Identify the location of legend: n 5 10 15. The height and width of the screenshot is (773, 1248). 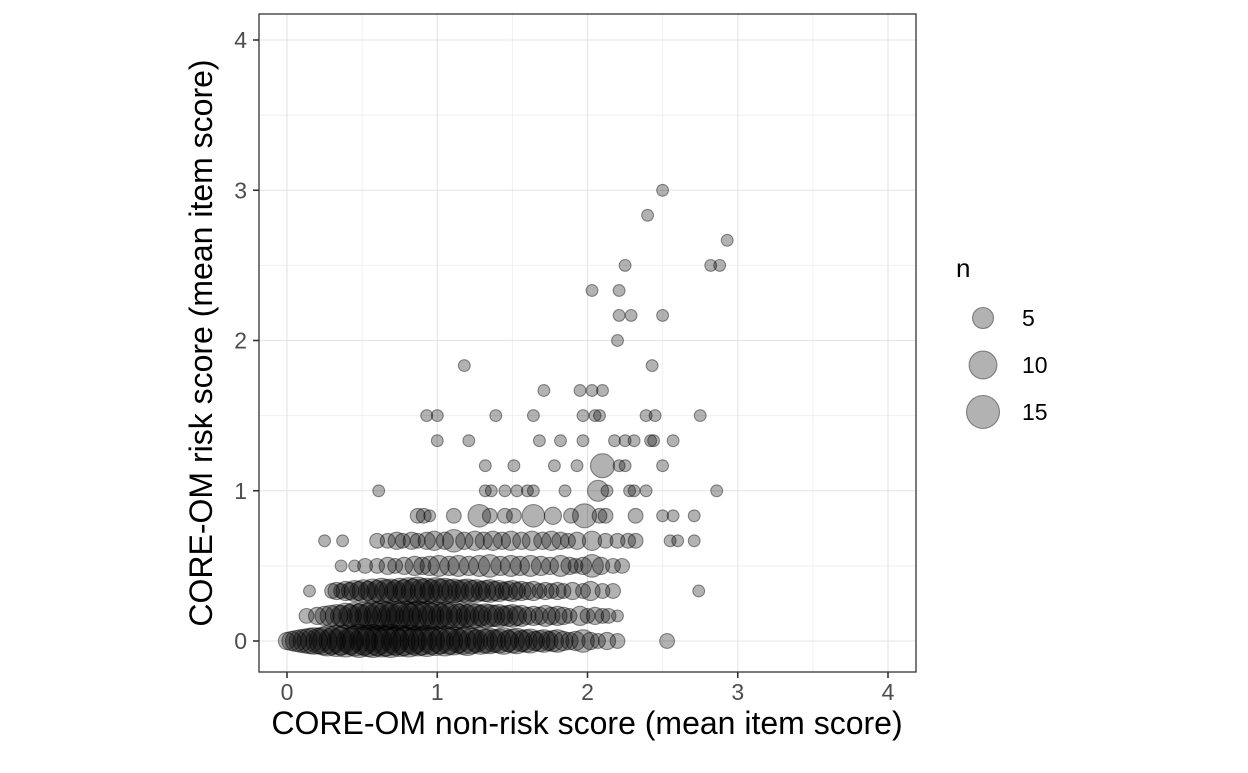
(1002, 341).